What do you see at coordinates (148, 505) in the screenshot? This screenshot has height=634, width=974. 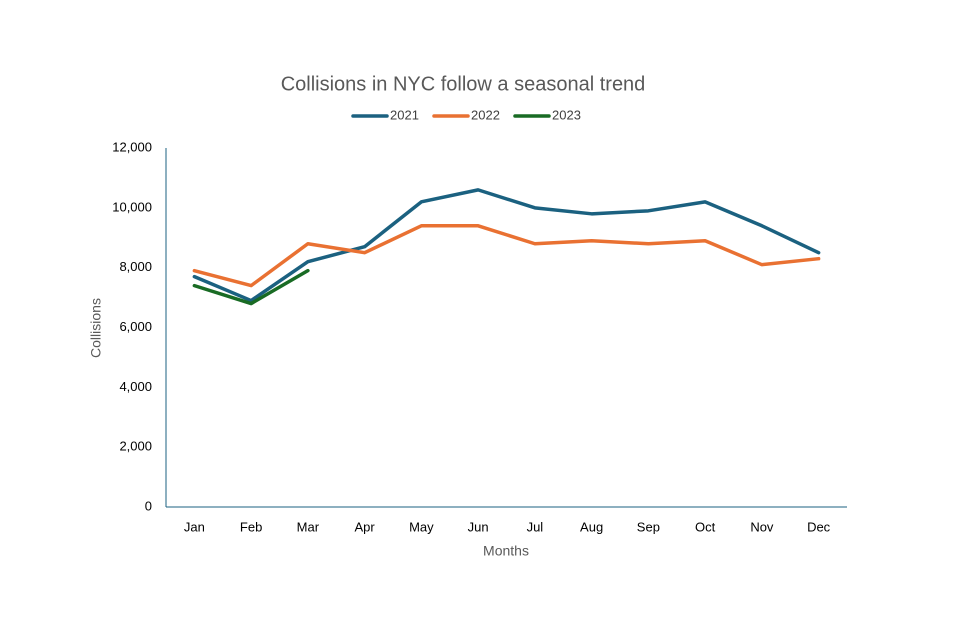 I see `y-tick-label: 0` at bounding box center [148, 505].